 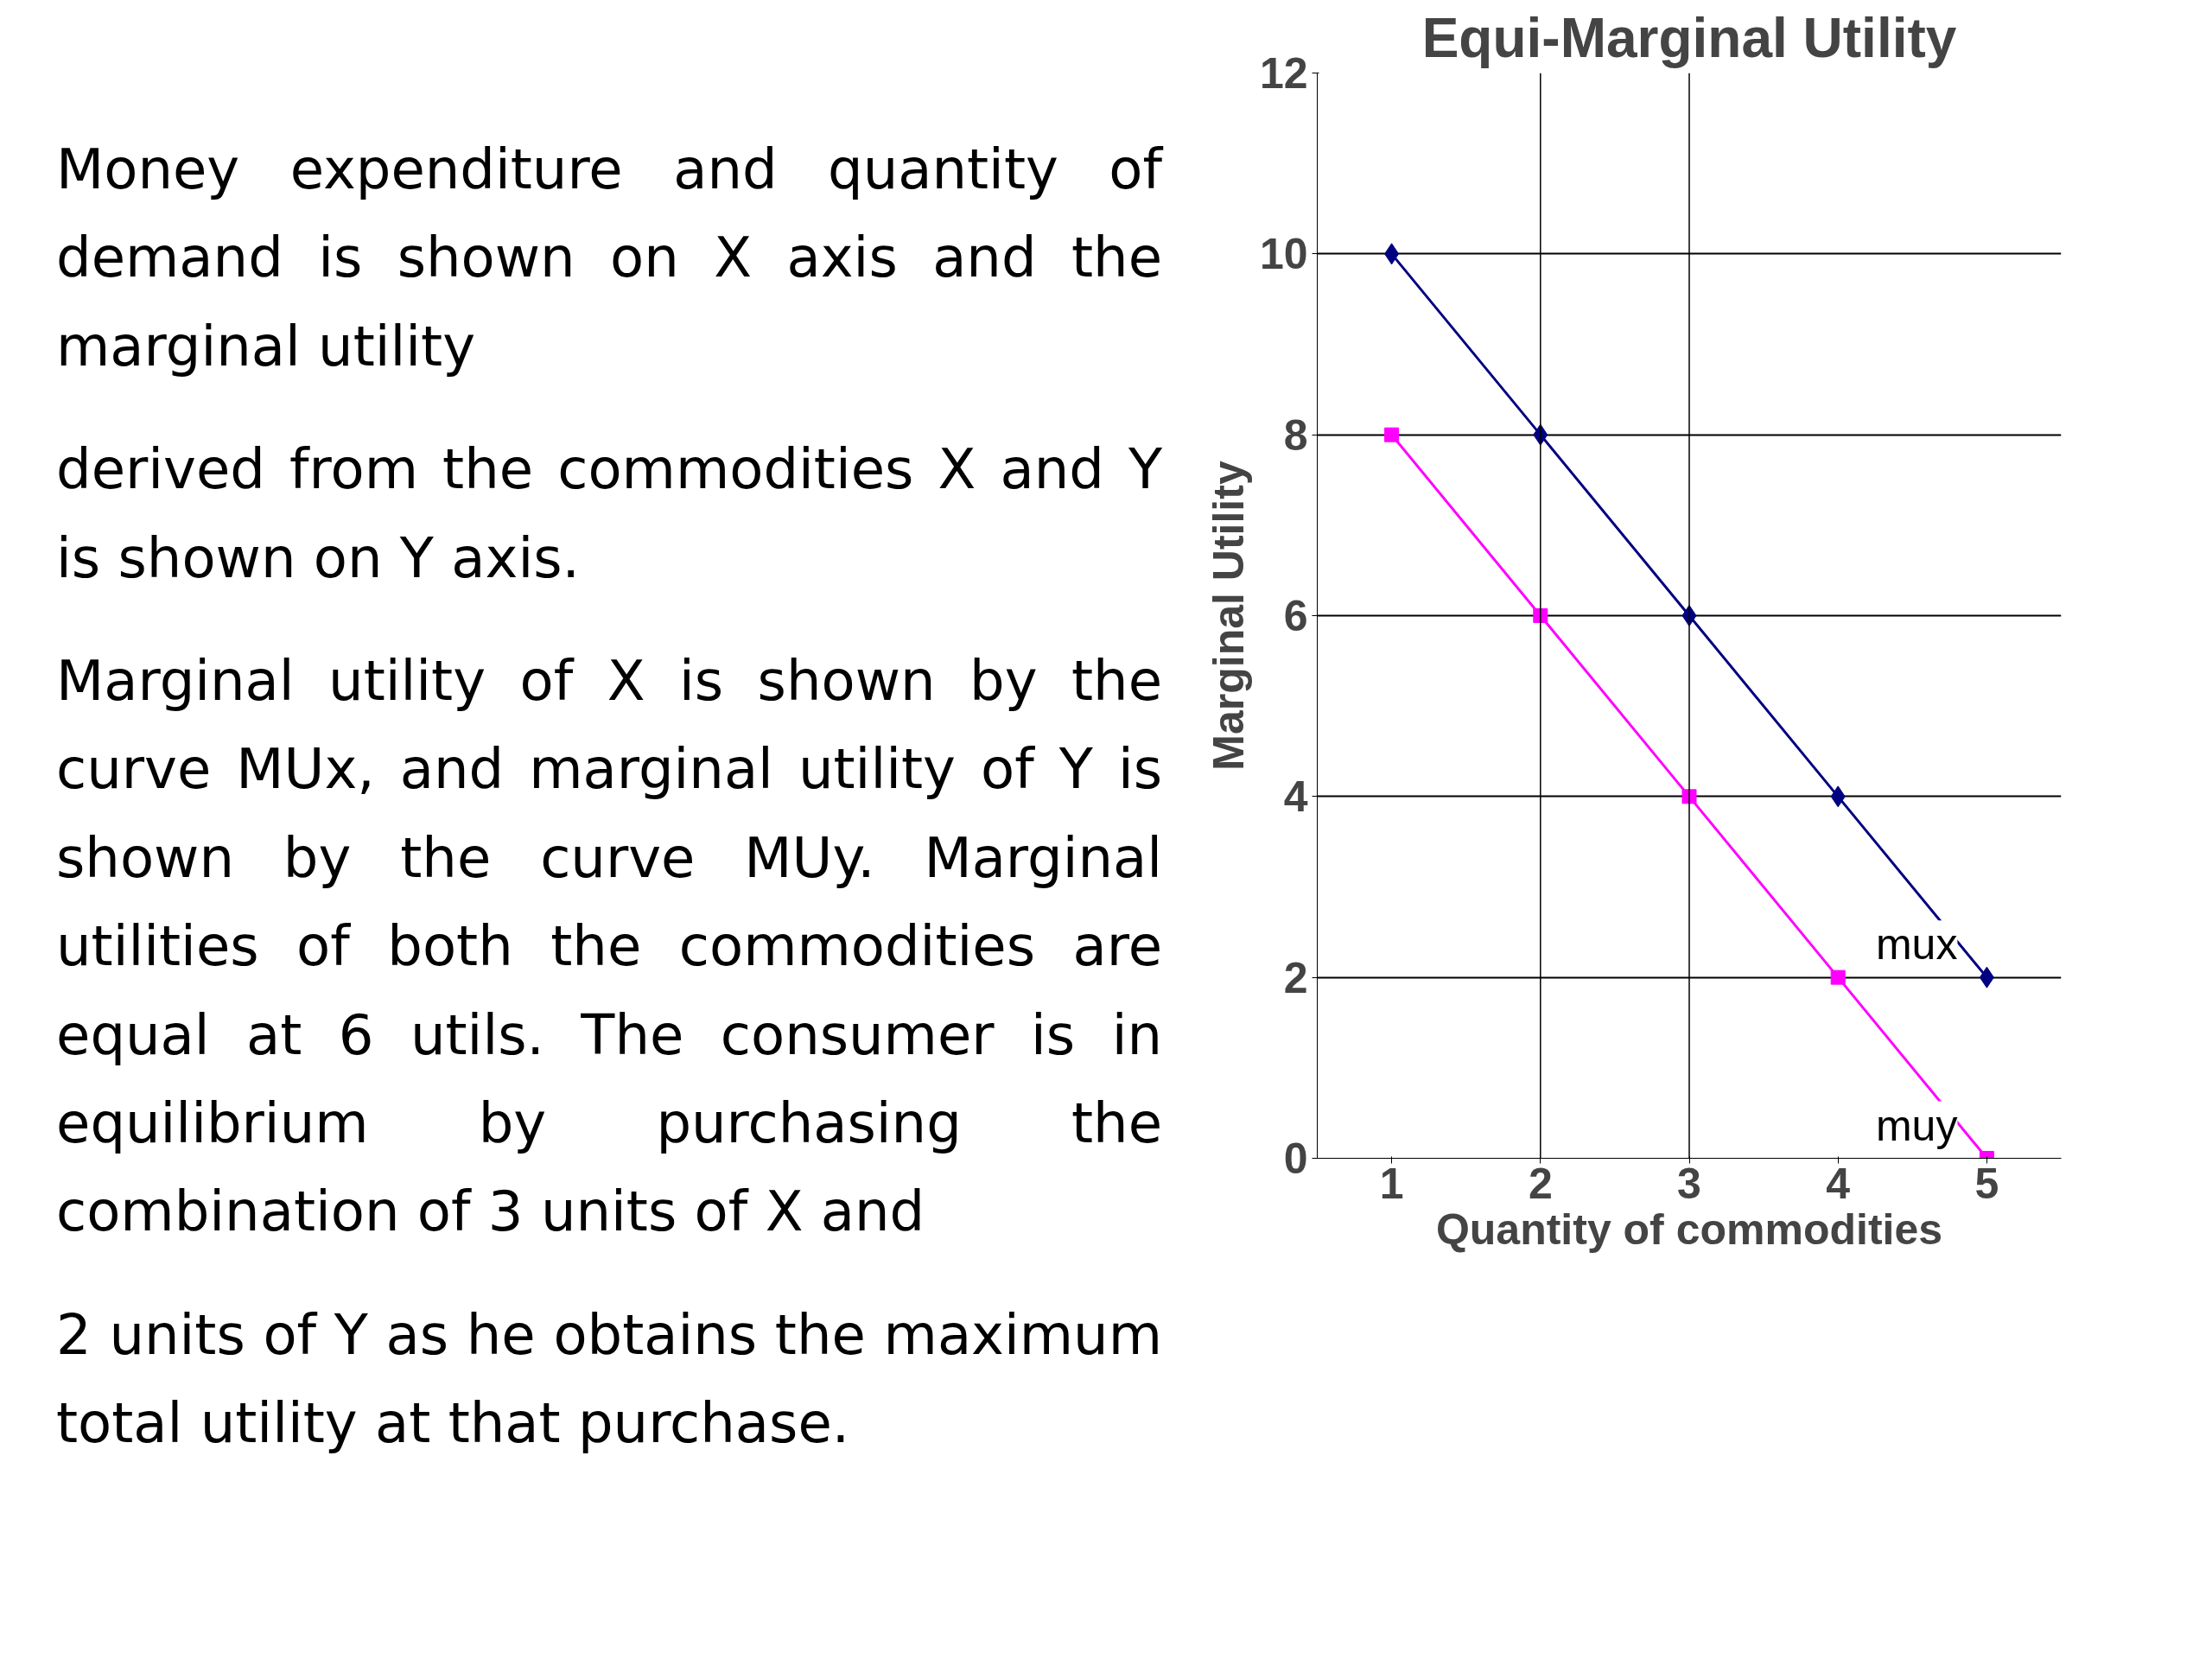 What do you see at coordinates (1916, 944) in the screenshot?
I see `series-label: mux` at bounding box center [1916, 944].